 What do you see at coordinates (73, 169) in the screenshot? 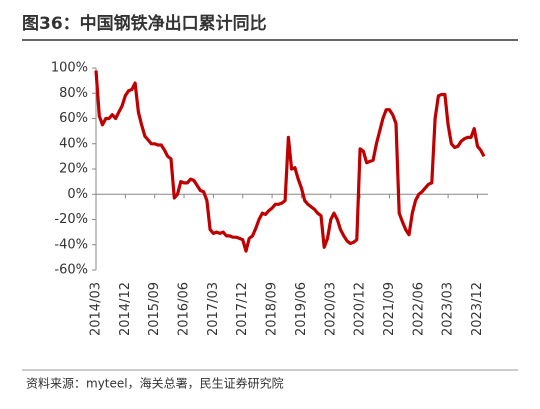
I see `y-tick-label: 20%` at bounding box center [73, 169].